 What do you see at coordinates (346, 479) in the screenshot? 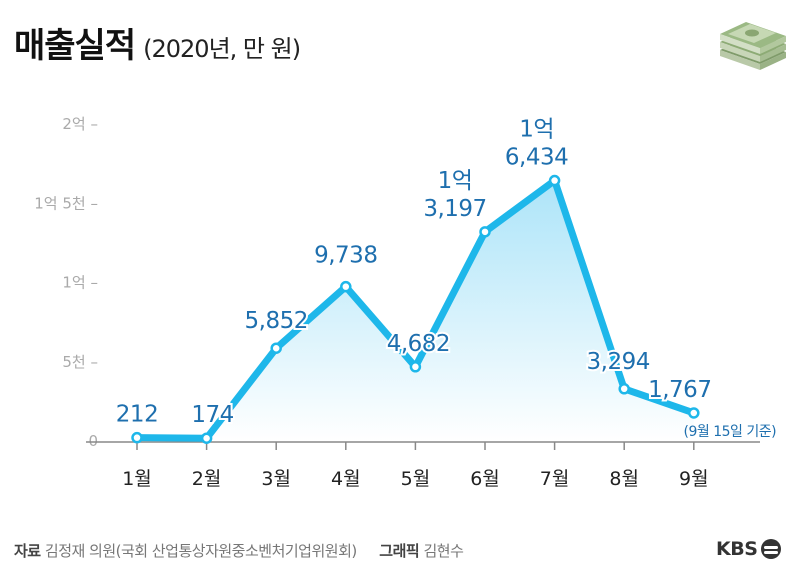
I see `x-tick-label: 4월` at bounding box center [346, 479].